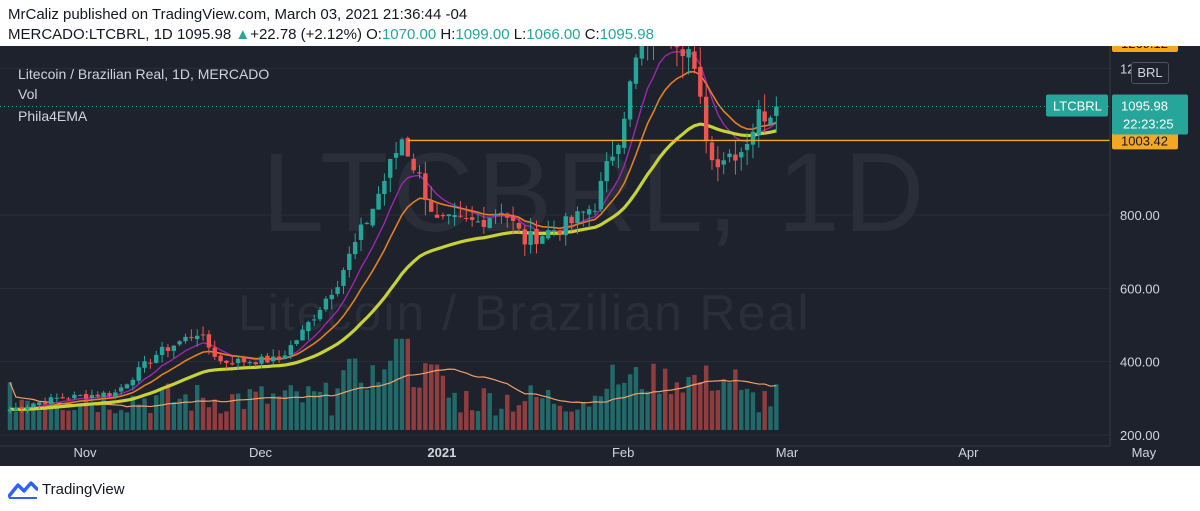 Image resolution: width=1200 pixels, height=511 pixels. What do you see at coordinates (85, 452) in the screenshot?
I see `x-tick-label: Nov` at bounding box center [85, 452].